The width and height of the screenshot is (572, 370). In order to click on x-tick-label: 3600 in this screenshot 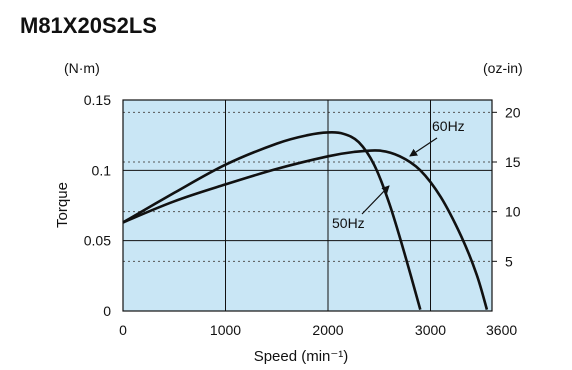, I will do `click(501, 330)`.